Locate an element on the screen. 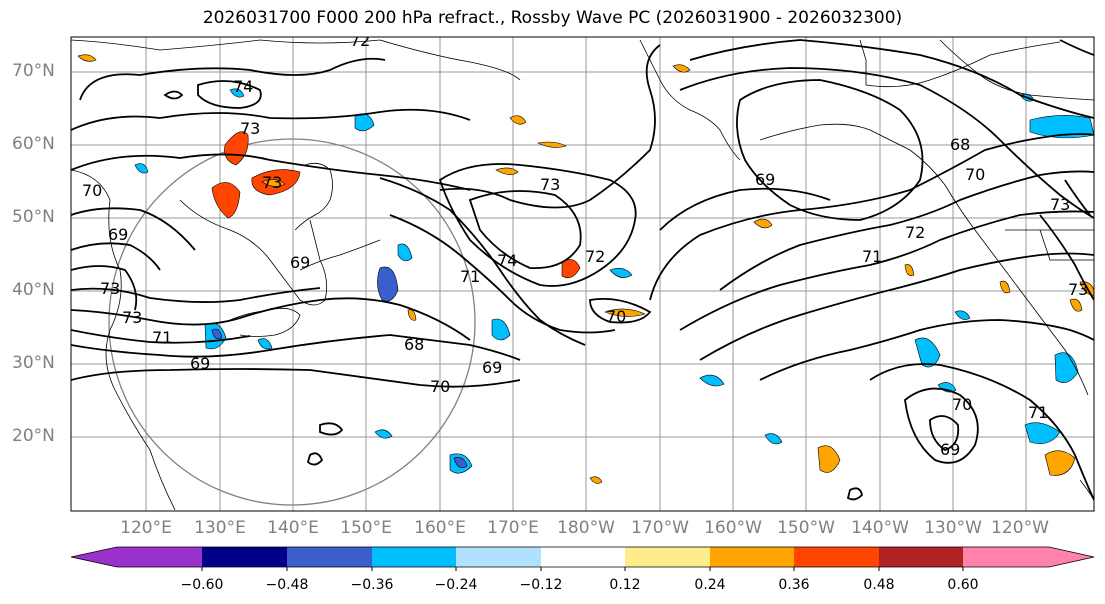 The width and height of the screenshot is (1105, 604). lat-label: 70°N is located at coordinates (33, 71).